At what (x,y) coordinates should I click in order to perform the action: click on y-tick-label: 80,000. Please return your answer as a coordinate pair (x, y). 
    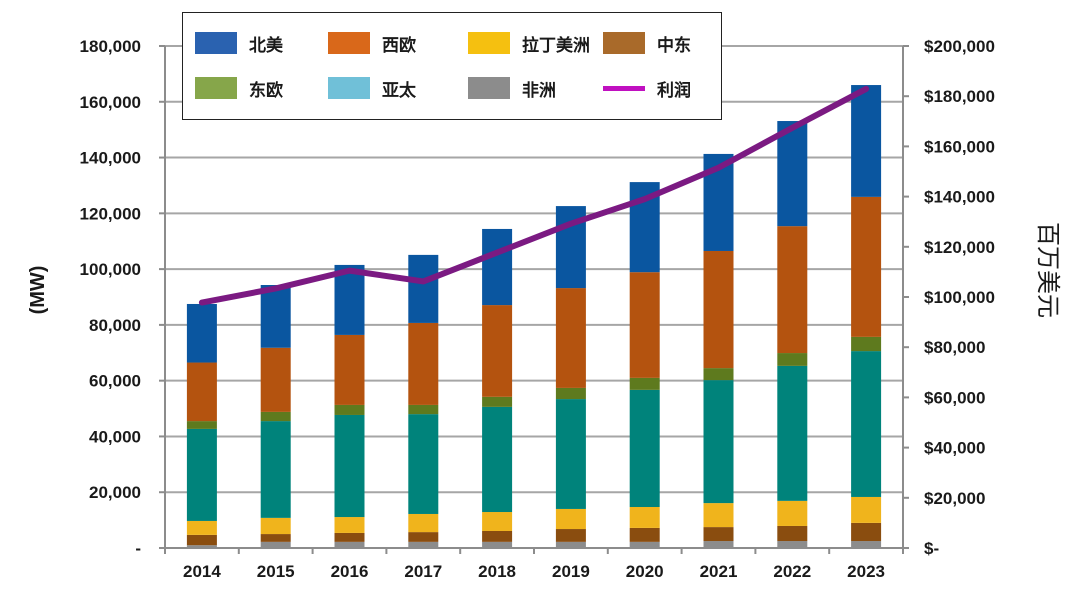
    Looking at the image, I should click on (115, 325).